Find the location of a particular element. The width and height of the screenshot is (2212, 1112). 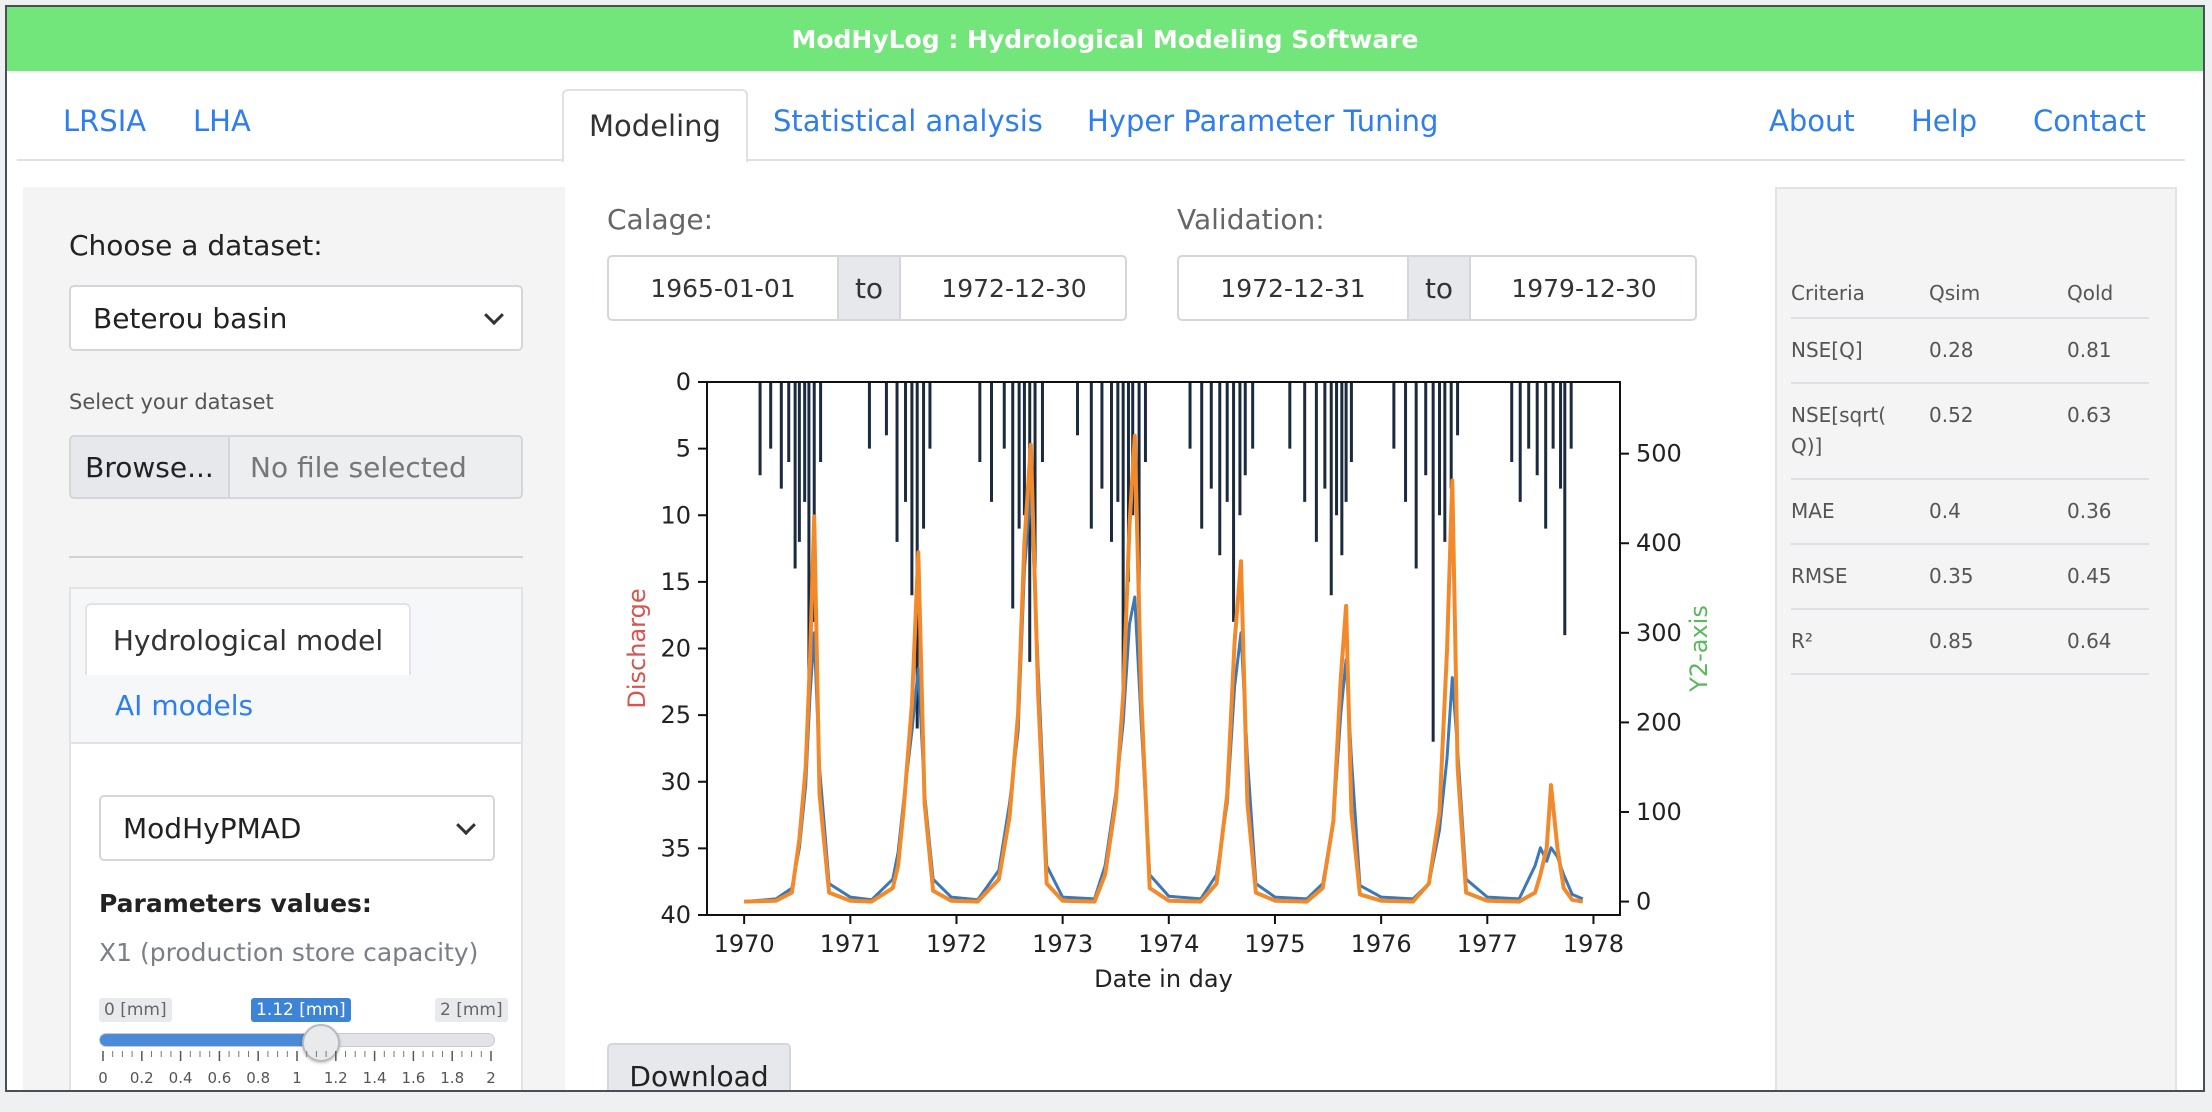

calage-start-input: 1965-01-01 is located at coordinates (723, 288).